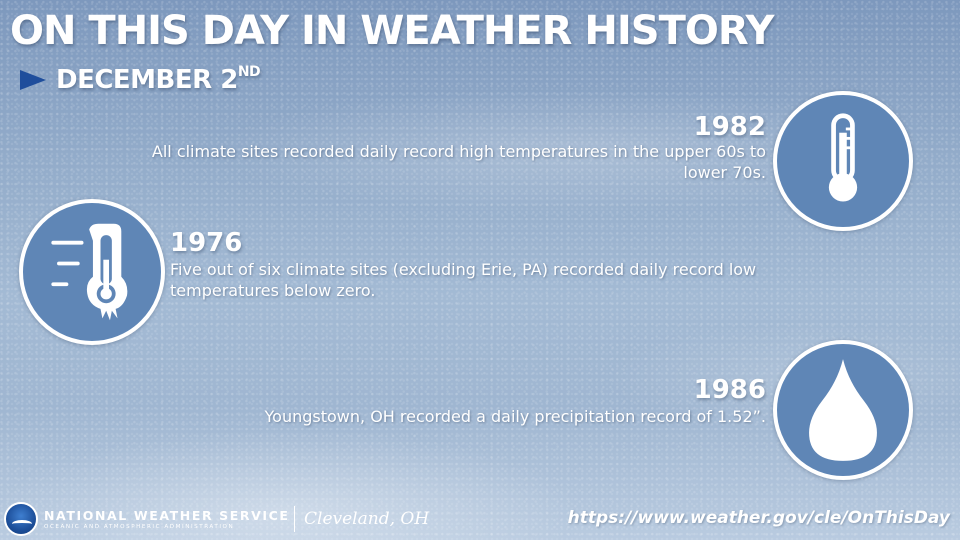 The image size is (960, 540). I want to click on date-label: DECEMBER 2ND, so click(158, 79).